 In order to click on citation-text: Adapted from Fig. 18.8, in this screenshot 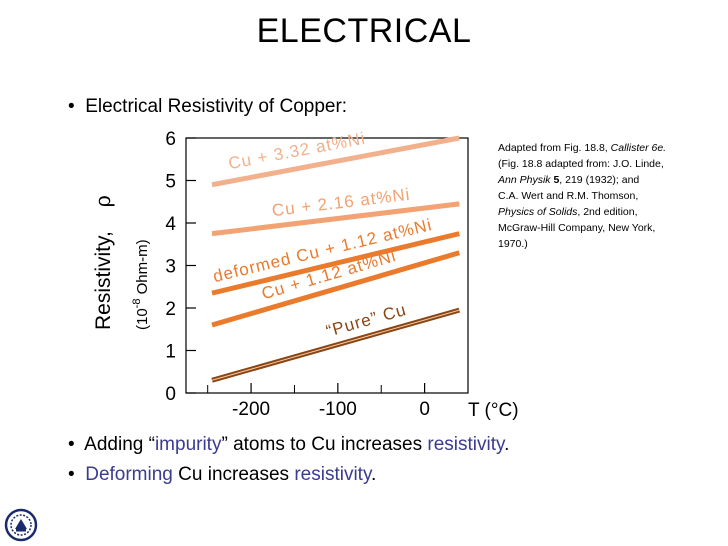, I will do `click(554, 148)`.